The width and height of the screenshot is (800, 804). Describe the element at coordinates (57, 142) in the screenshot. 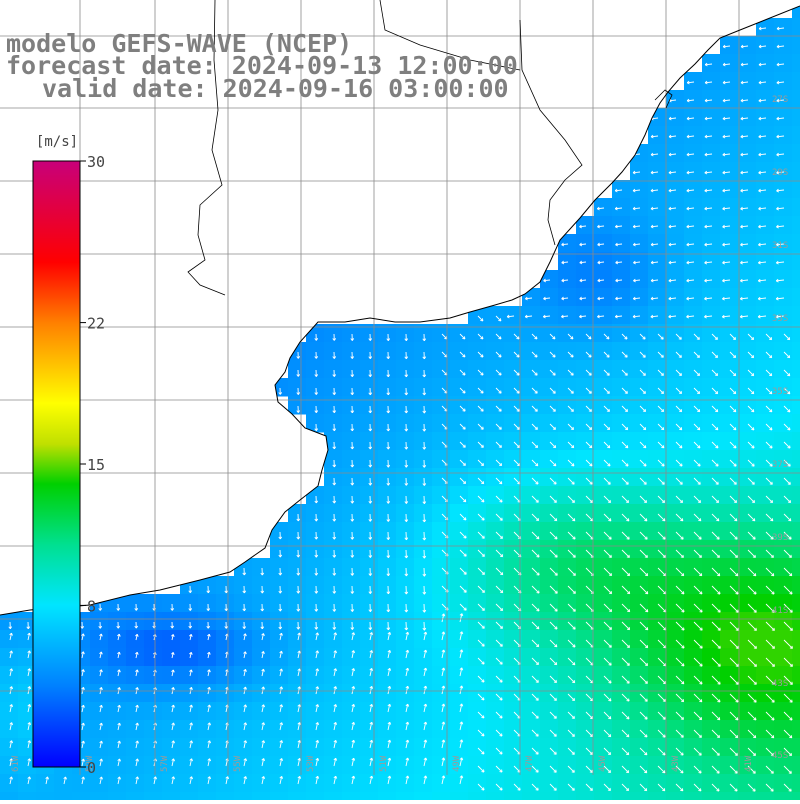

I see `colorbar-unit: [m/s]` at that location.